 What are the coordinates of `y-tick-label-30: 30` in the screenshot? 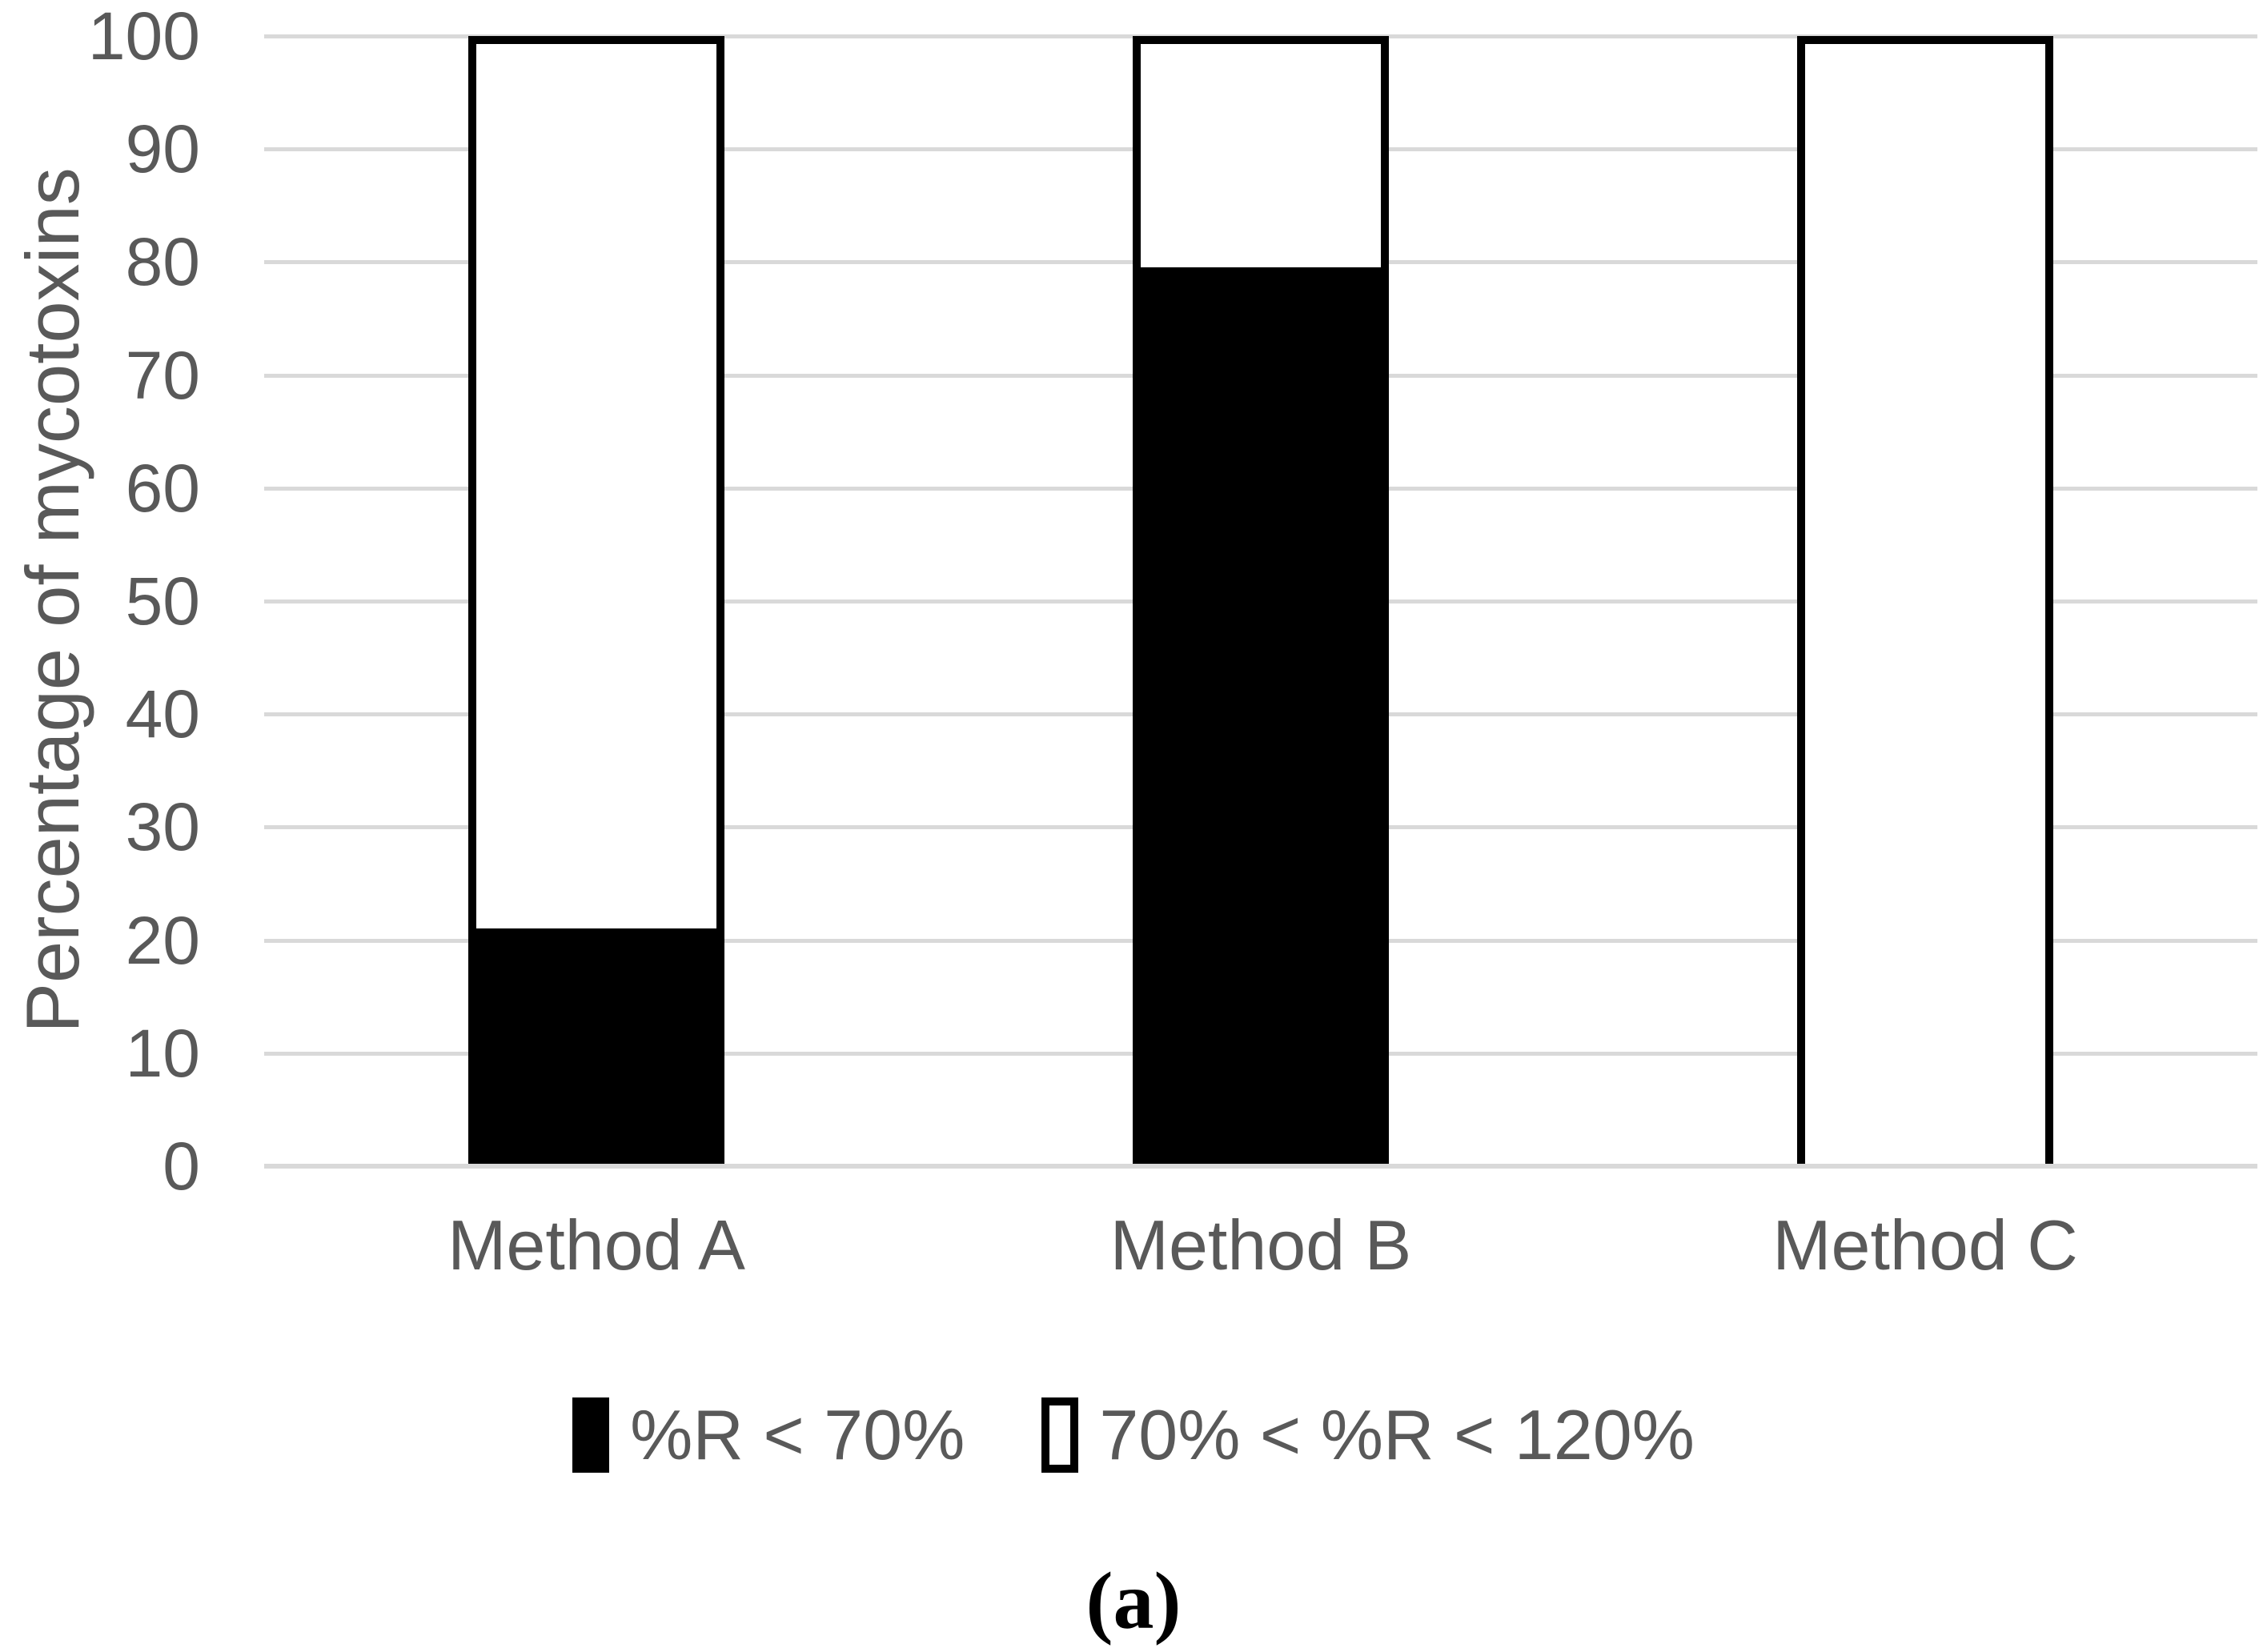 It's located at (162, 827).